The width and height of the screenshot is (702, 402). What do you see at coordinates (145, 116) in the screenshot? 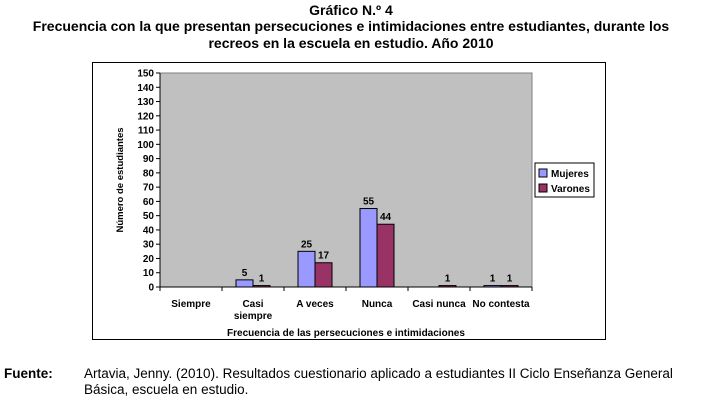
I see `y-tick-label: 120` at bounding box center [145, 116].